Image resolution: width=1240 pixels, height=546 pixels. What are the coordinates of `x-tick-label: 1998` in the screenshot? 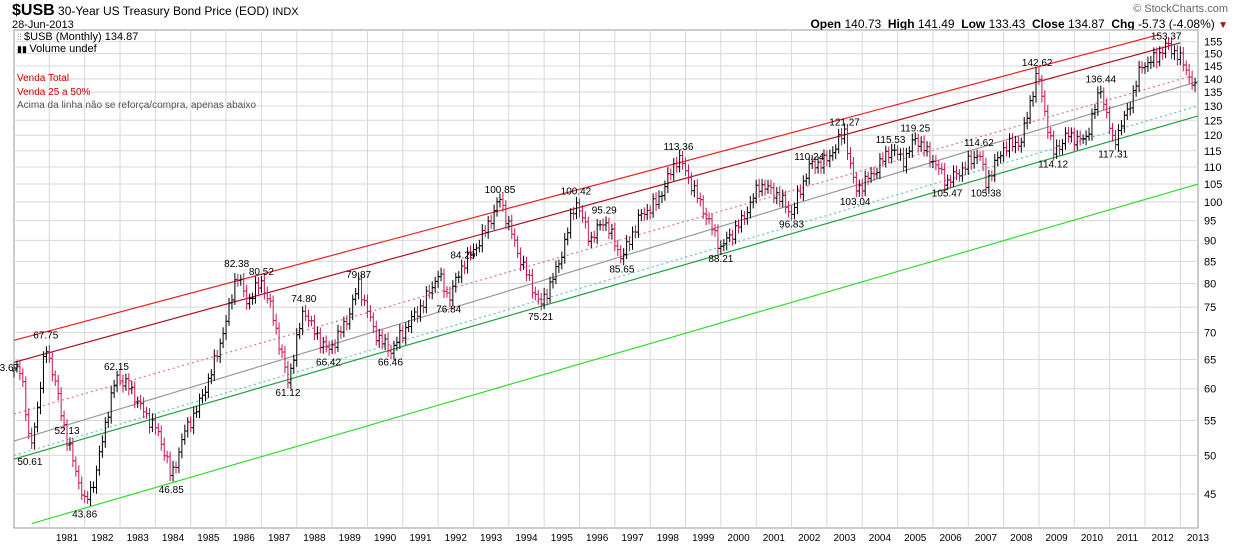 It's located at (668, 538).